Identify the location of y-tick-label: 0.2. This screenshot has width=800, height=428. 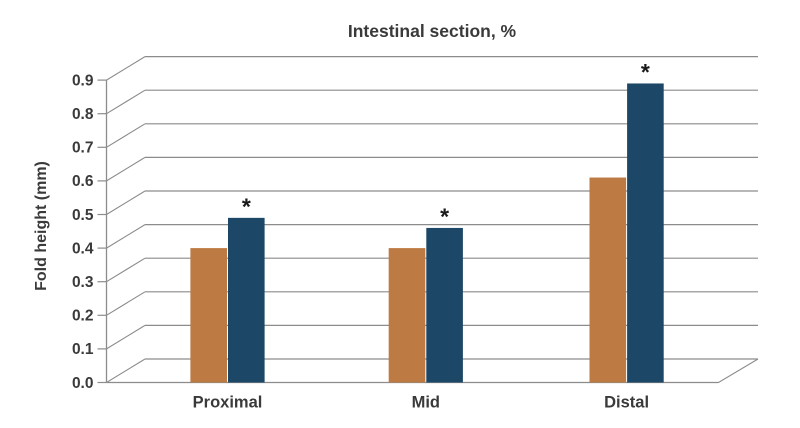
(83, 316).